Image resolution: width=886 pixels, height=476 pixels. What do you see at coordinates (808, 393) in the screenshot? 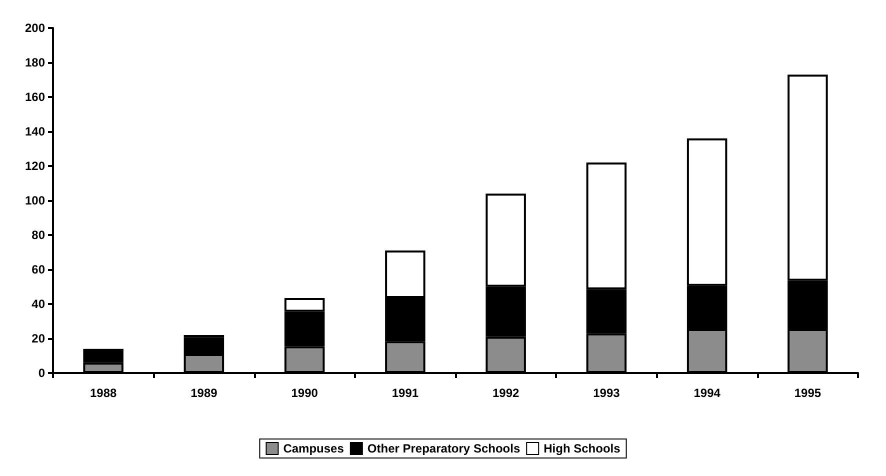
I see `x-tick-label: 1995` at bounding box center [808, 393].